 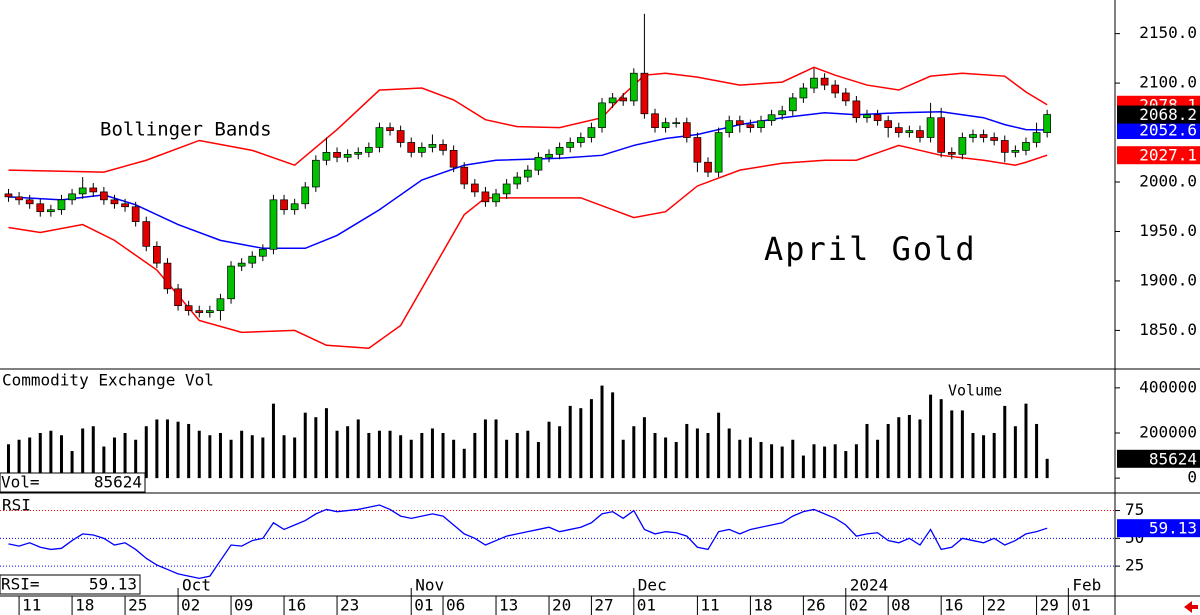 I want to click on scroll-arrow, so click(x=1191, y=607).